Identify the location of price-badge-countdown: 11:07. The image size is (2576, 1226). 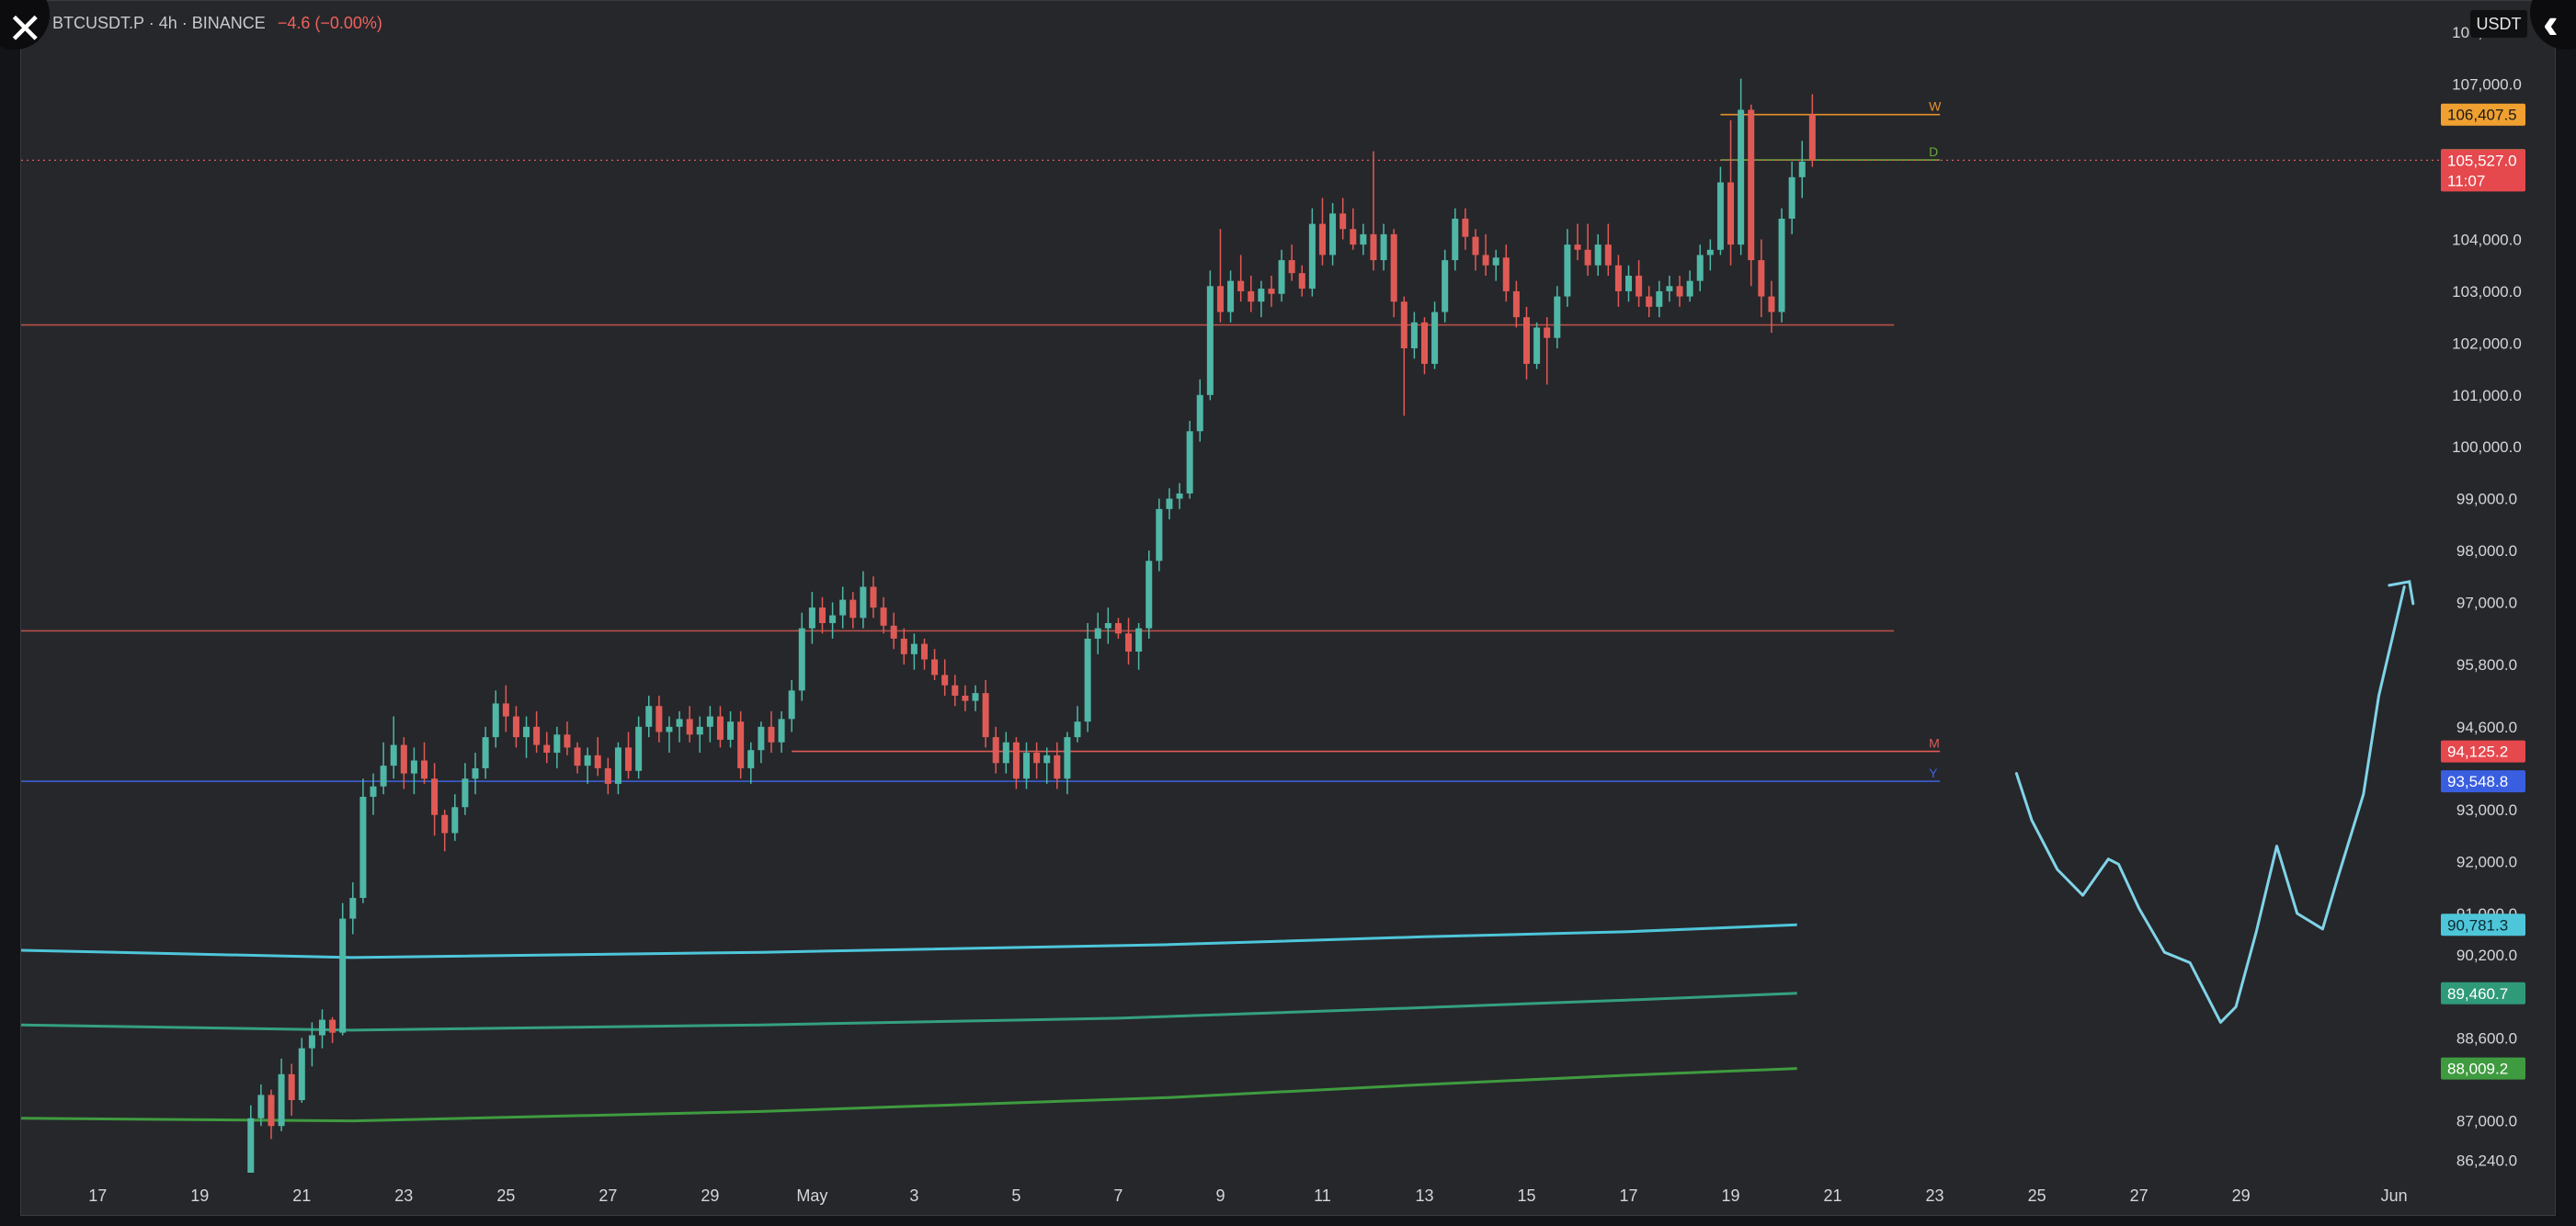
(2466, 180).